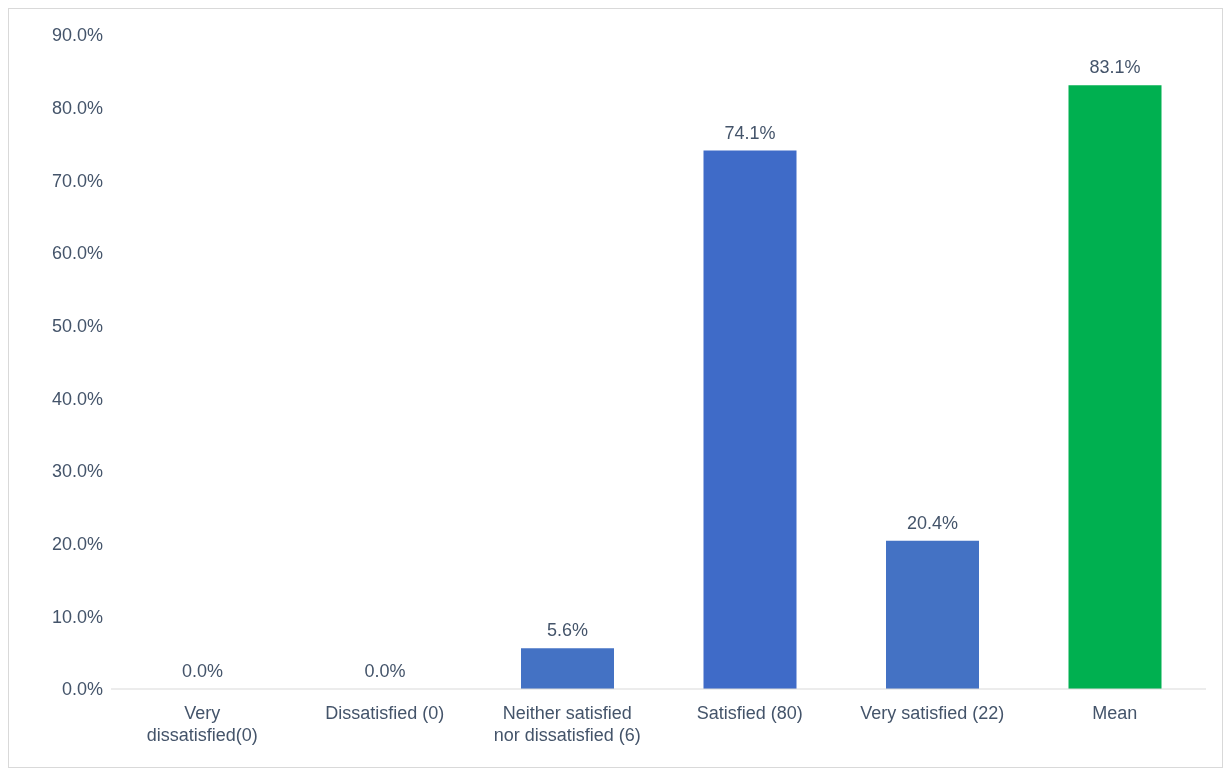 The image size is (1231, 776). I want to click on y-tick-label: 30.0%, so click(77, 471).